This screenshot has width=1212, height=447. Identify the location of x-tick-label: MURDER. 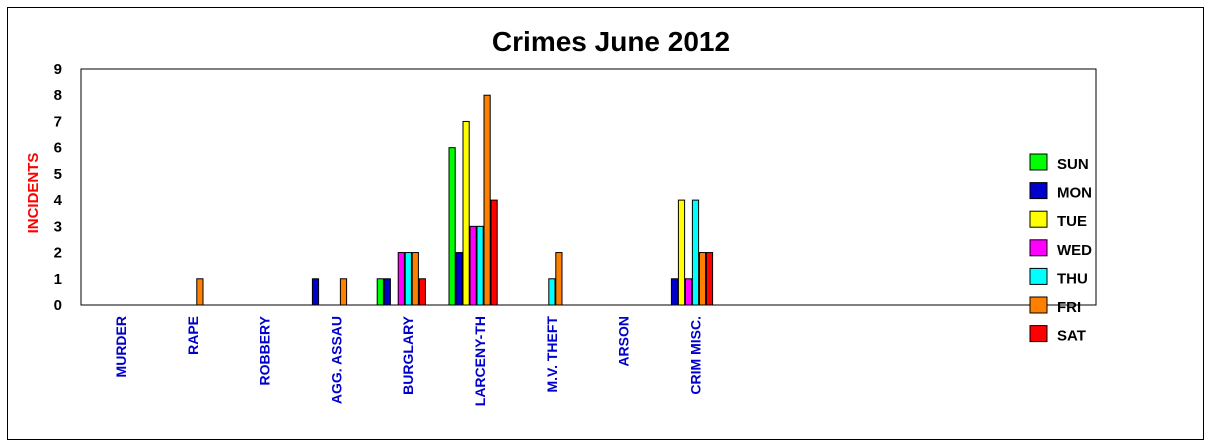
(121, 346).